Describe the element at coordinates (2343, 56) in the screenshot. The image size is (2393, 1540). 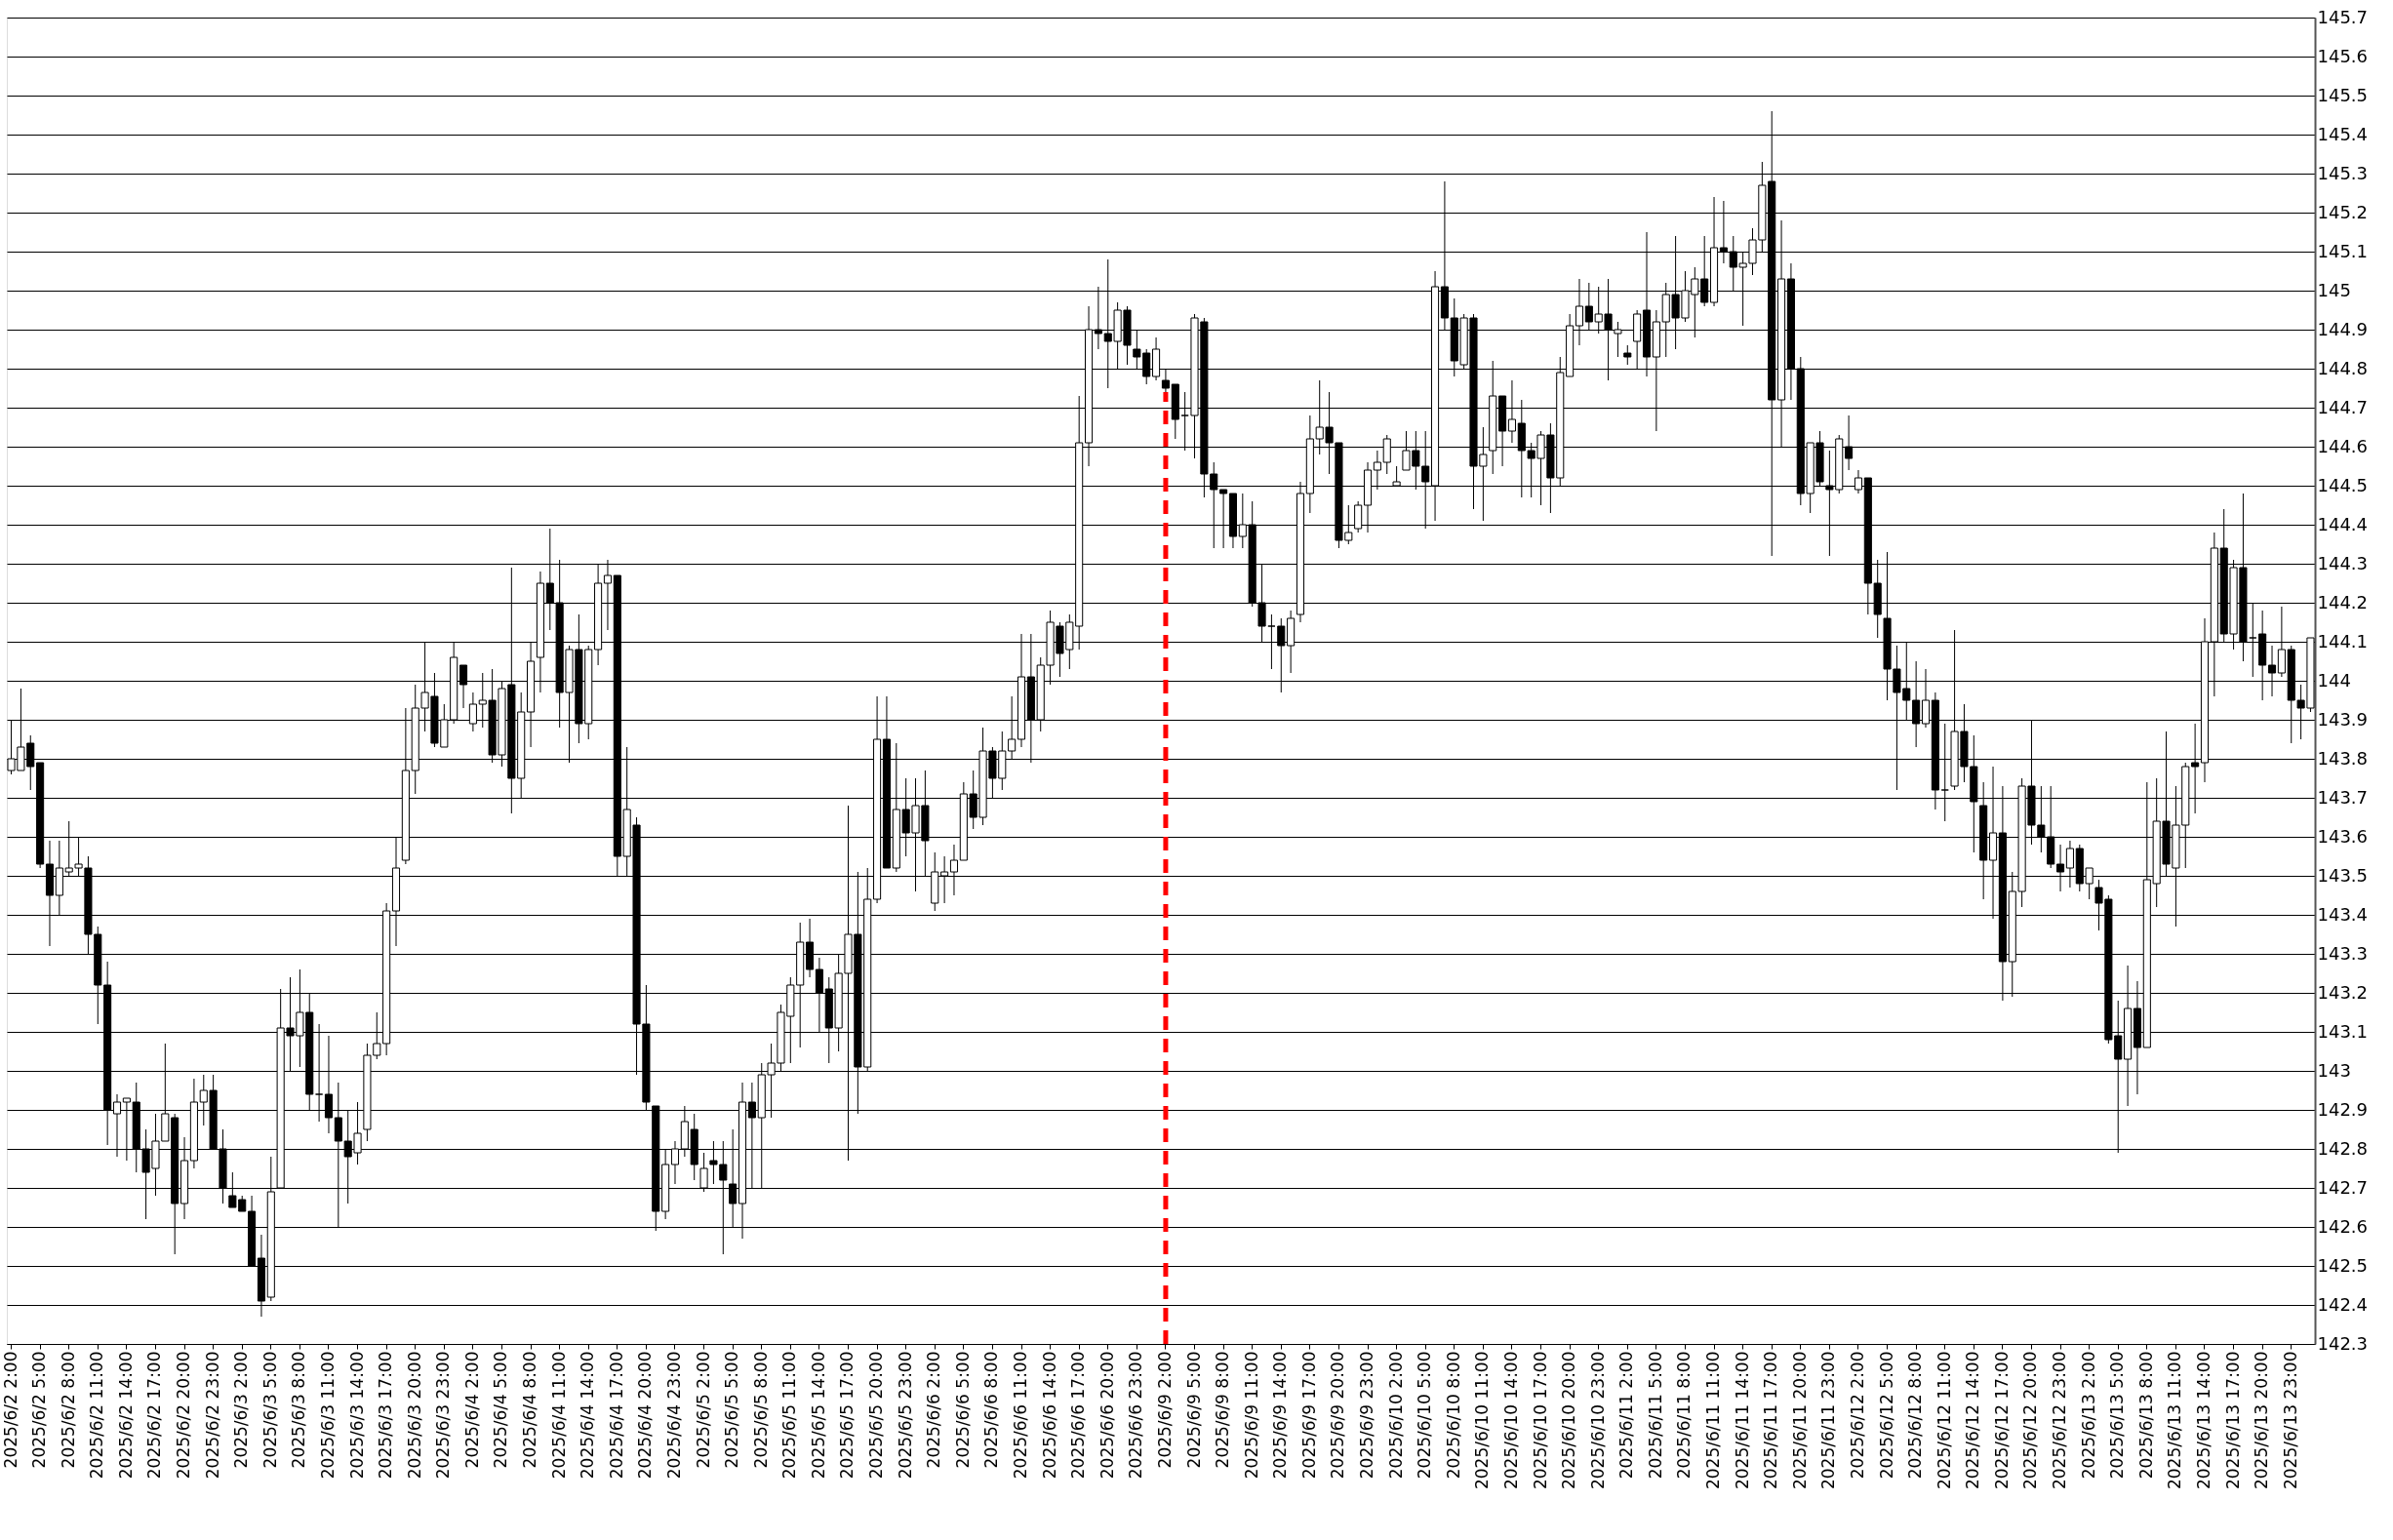
I see `y-tick-label: 145.6` at that location.